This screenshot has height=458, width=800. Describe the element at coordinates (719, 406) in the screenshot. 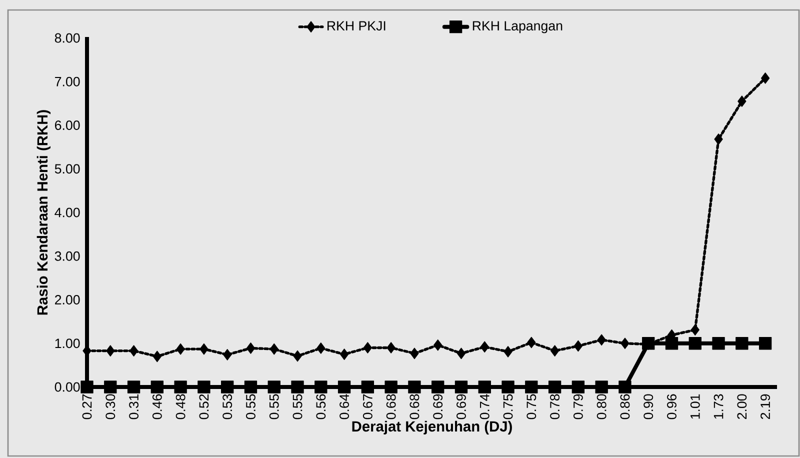

I see `x-tick-label: 1.73` at that location.